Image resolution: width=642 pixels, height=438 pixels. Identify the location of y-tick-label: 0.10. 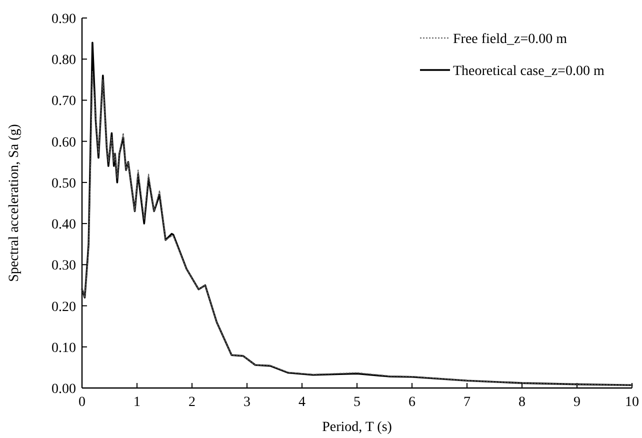
(64, 348).